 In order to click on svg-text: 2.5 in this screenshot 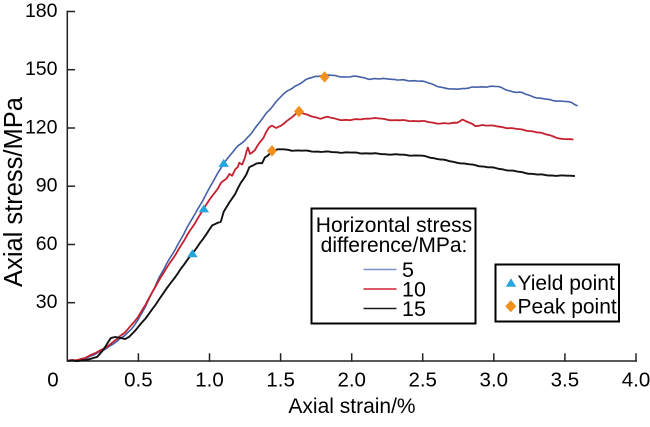, I will do `click(422, 380)`.